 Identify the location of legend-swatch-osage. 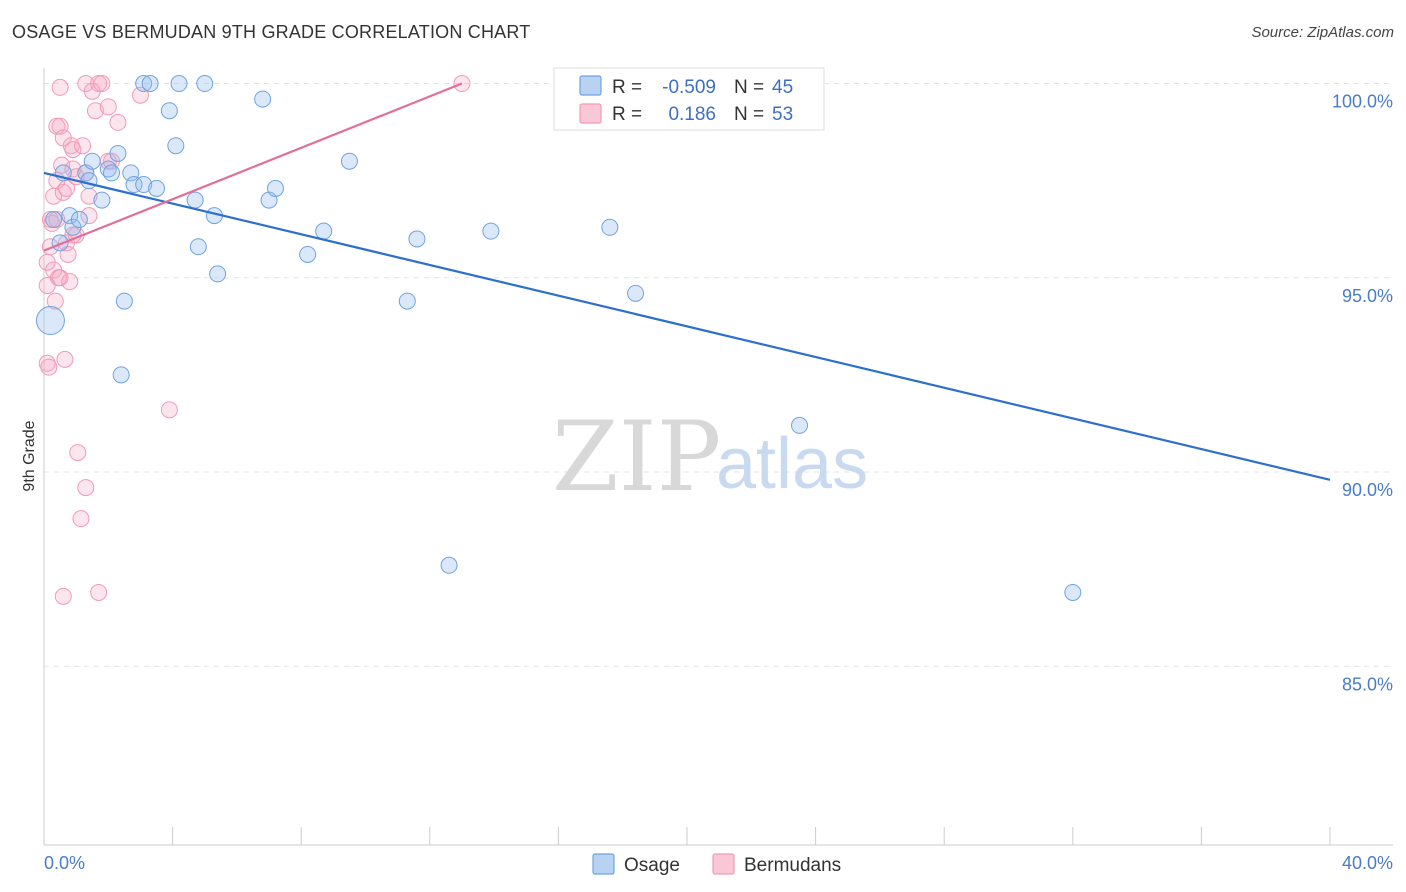
(590, 85).